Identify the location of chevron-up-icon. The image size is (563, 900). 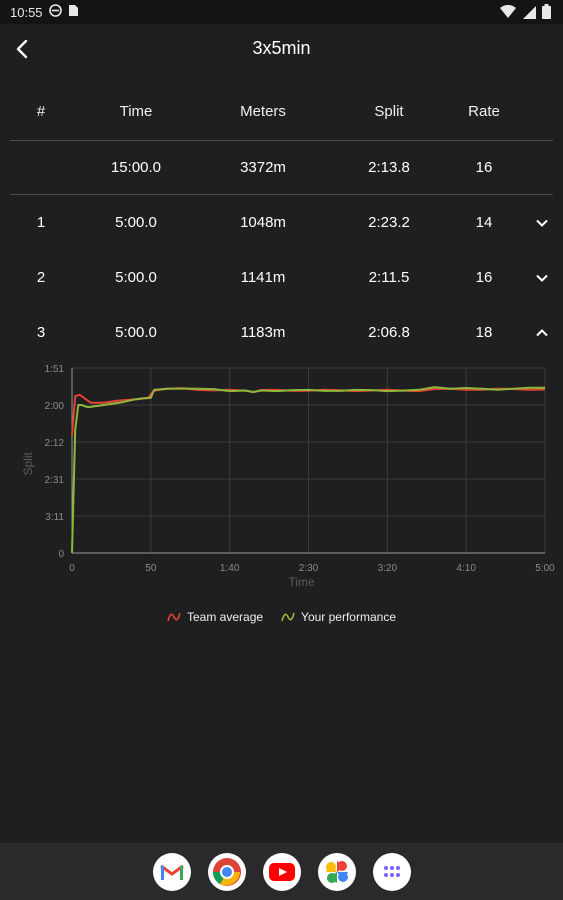
(542, 333).